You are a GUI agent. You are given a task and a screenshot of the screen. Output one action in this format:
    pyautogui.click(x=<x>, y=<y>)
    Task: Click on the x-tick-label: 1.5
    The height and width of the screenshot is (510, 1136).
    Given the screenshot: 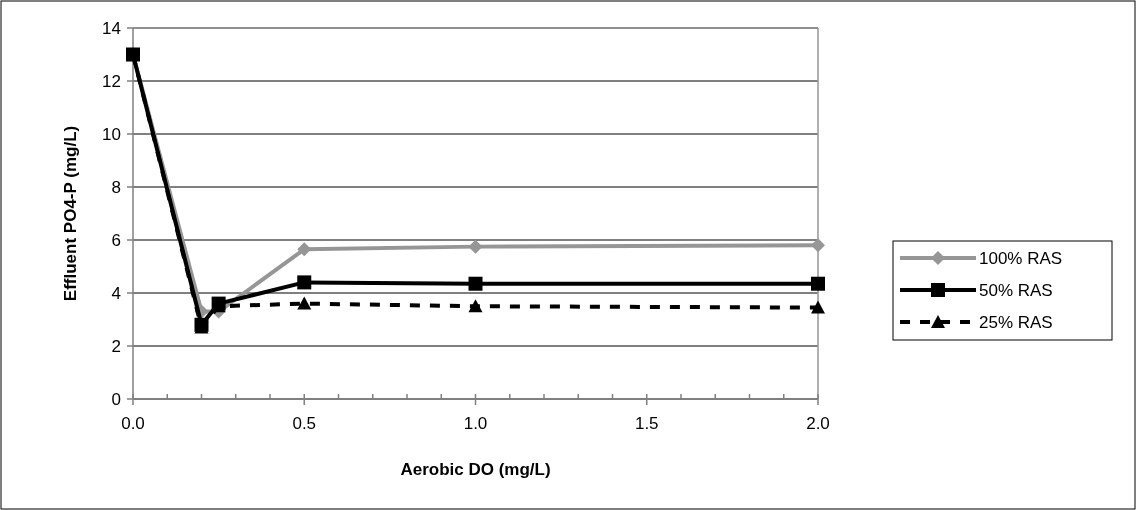 What is the action you would take?
    pyautogui.click(x=646, y=423)
    